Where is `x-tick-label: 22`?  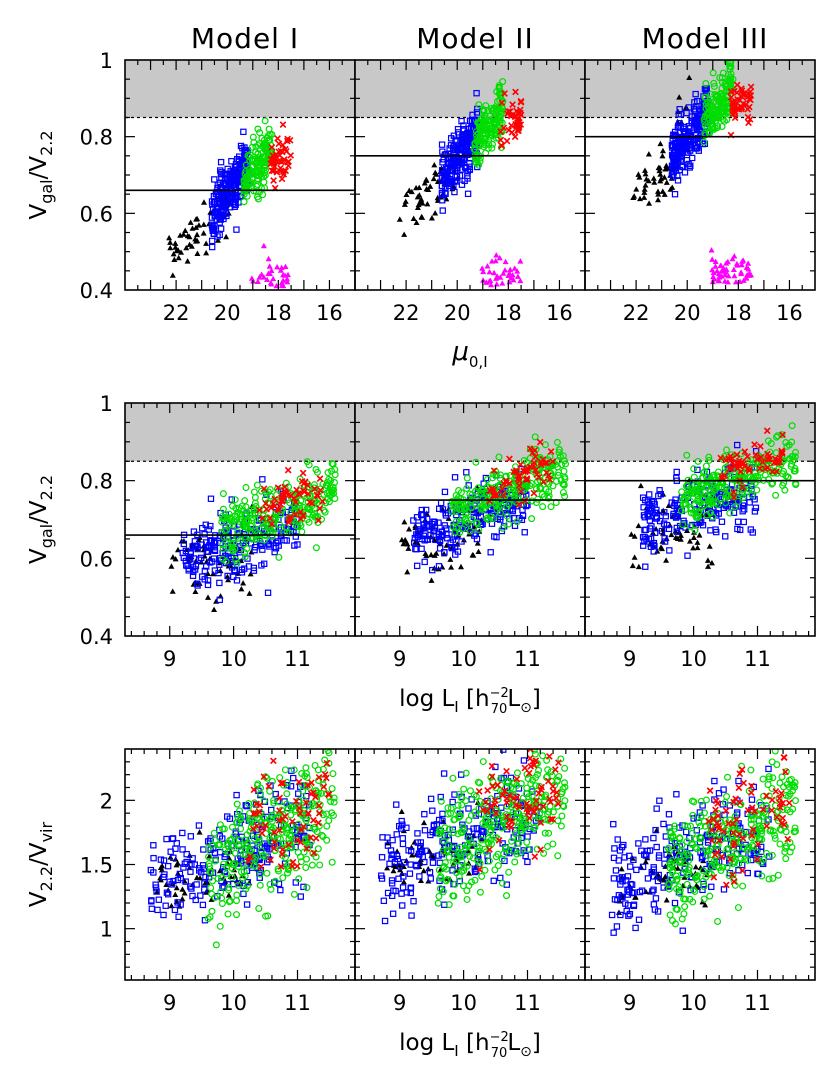 x-tick-label: 22 is located at coordinates (636, 313).